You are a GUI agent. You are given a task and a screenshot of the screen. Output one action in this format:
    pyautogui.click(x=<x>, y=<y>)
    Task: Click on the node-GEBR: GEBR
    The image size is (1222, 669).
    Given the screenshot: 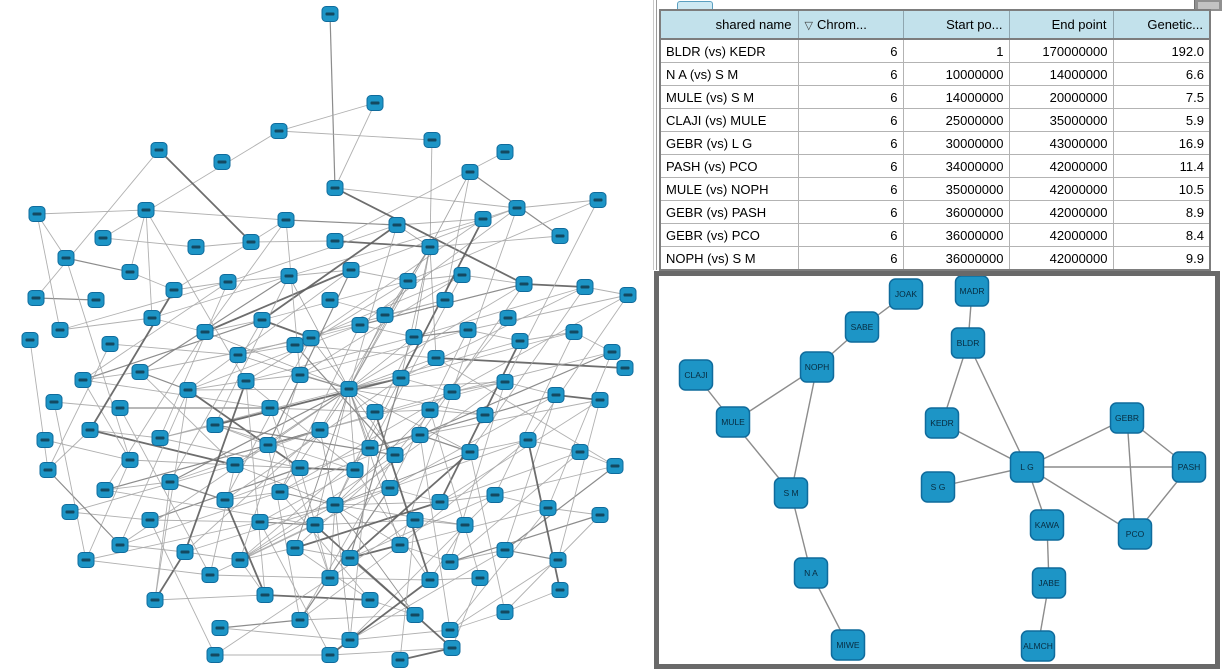 What is the action you would take?
    pyautogui.click(x=1127, y=418)
    